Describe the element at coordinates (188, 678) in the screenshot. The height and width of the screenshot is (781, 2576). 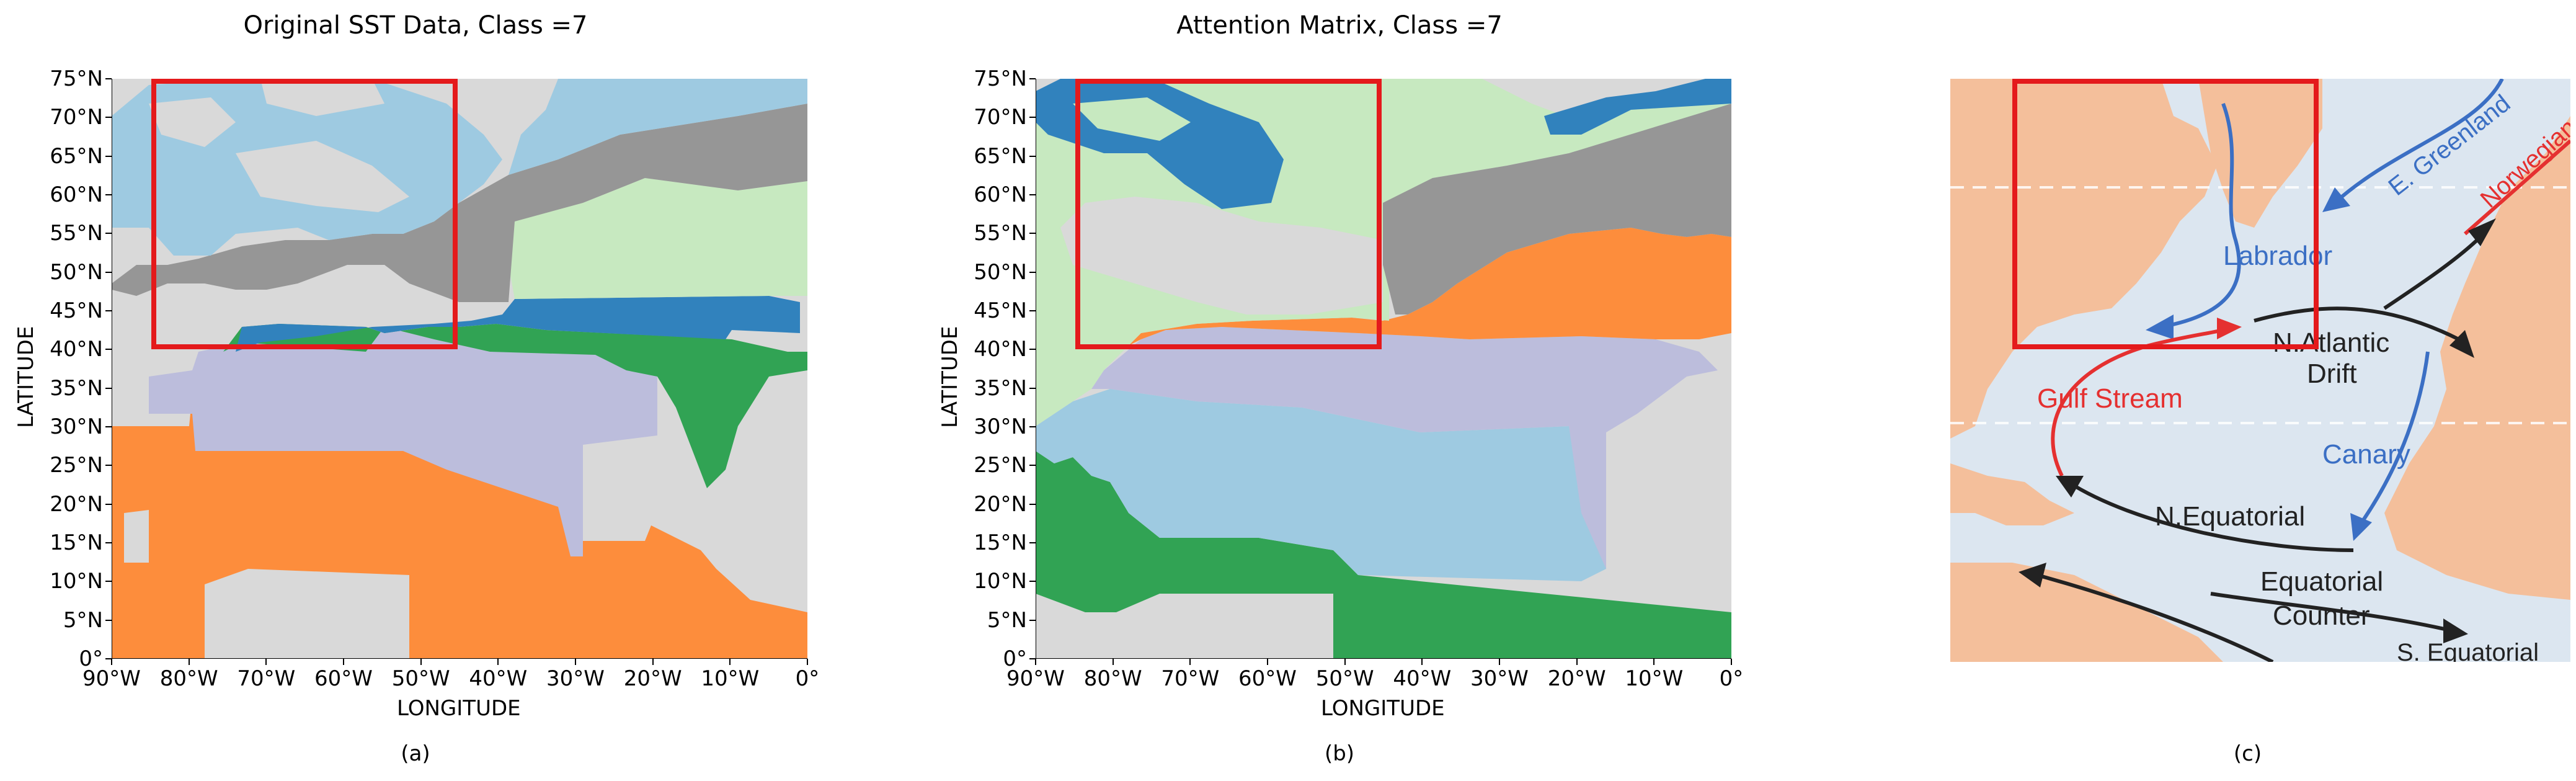
I see `x-tick-label: 80°W` at that location.